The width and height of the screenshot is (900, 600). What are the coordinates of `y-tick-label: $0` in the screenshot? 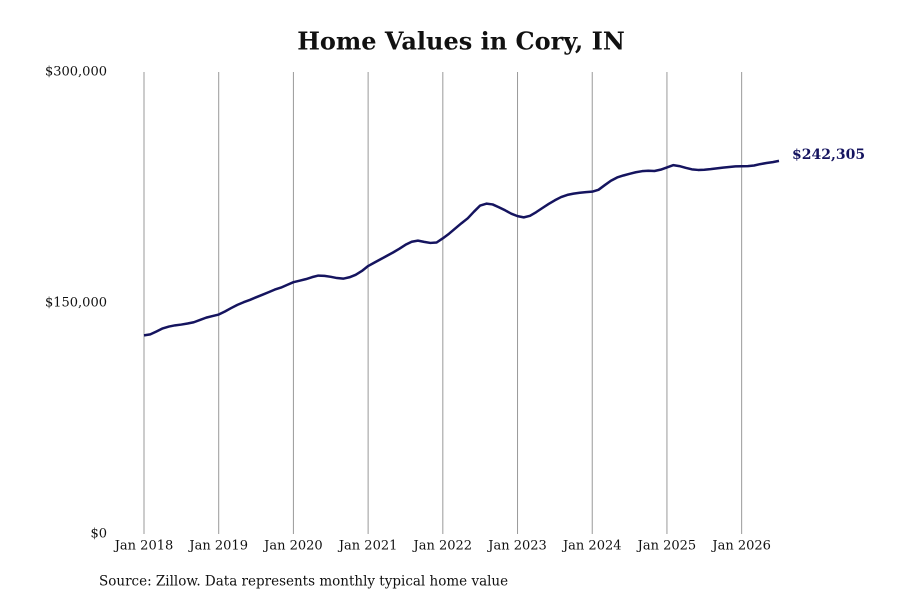 It's located at (98, 534).